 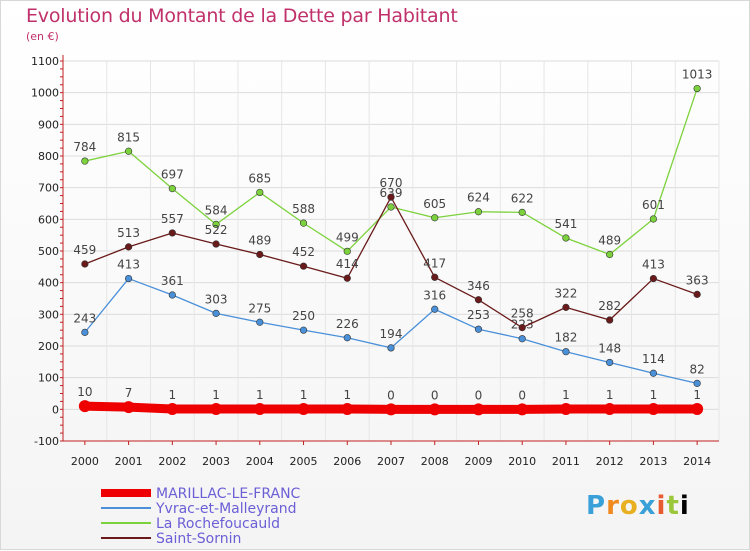 I want to click on data-label: 499, so click(x=347, y=237).